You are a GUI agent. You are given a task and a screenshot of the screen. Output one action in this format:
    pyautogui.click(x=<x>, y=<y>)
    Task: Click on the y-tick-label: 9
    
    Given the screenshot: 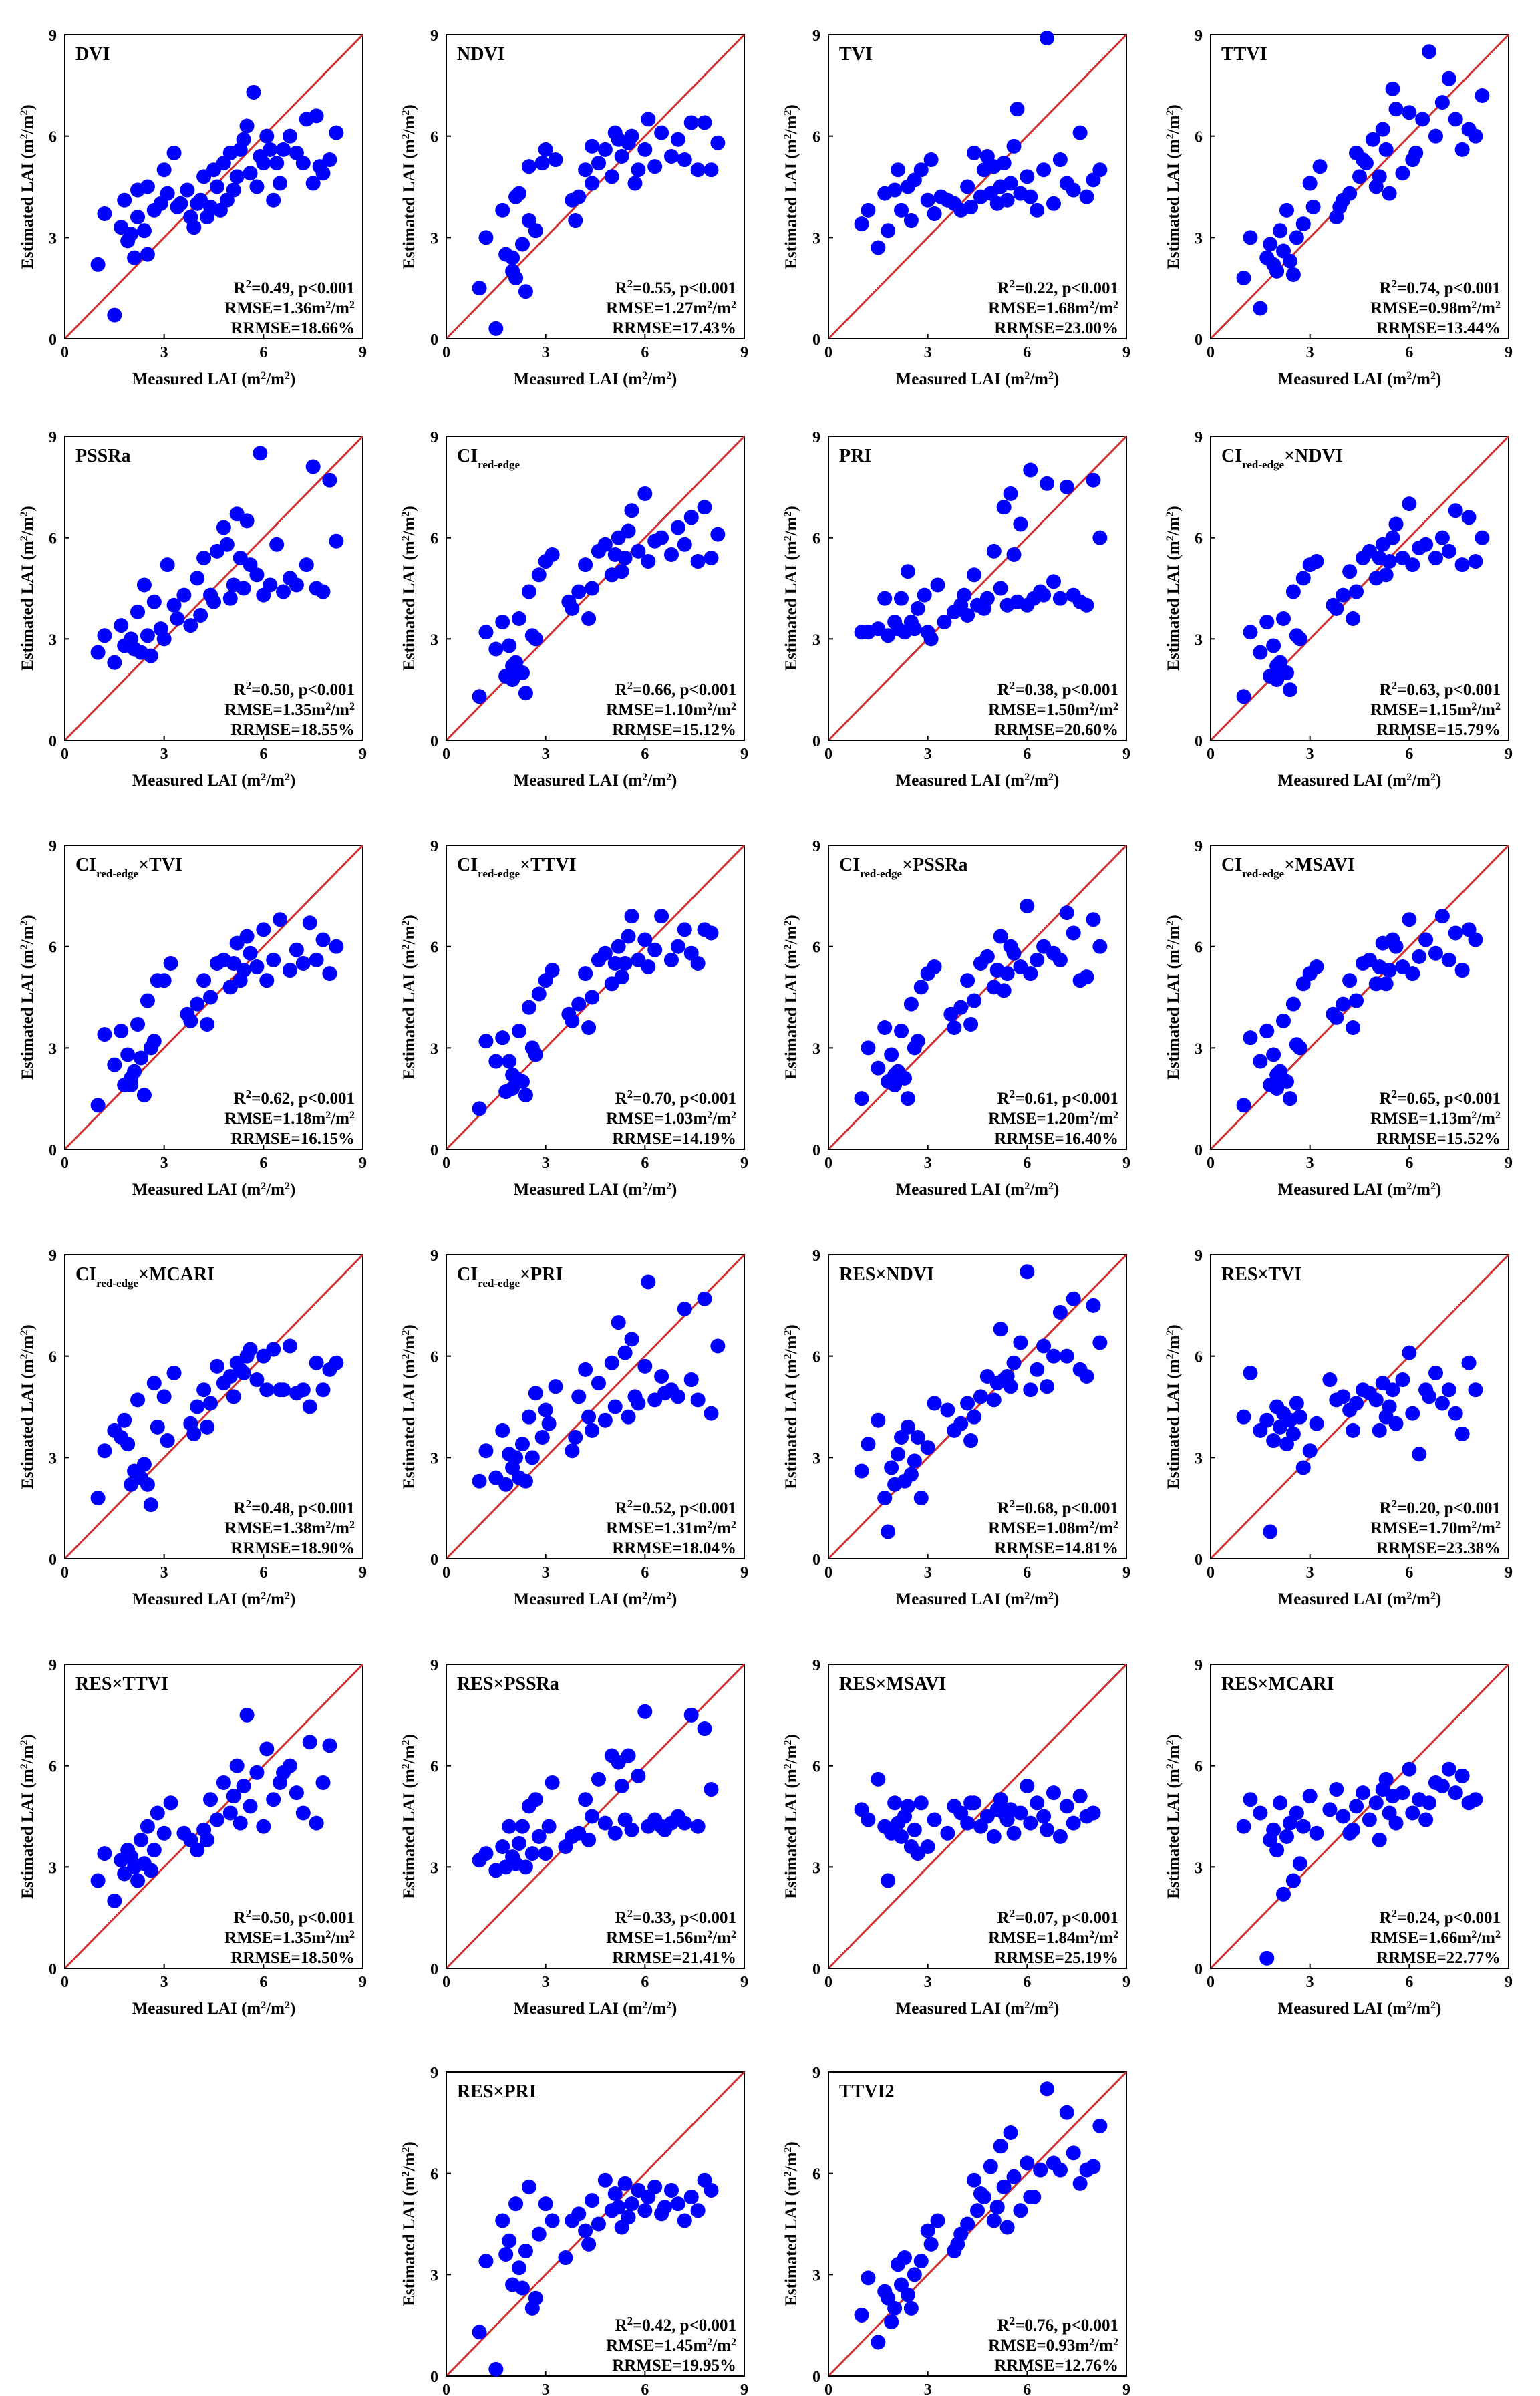 What is the action you would take?
    pyautogui.click(x=434, y=437)
    